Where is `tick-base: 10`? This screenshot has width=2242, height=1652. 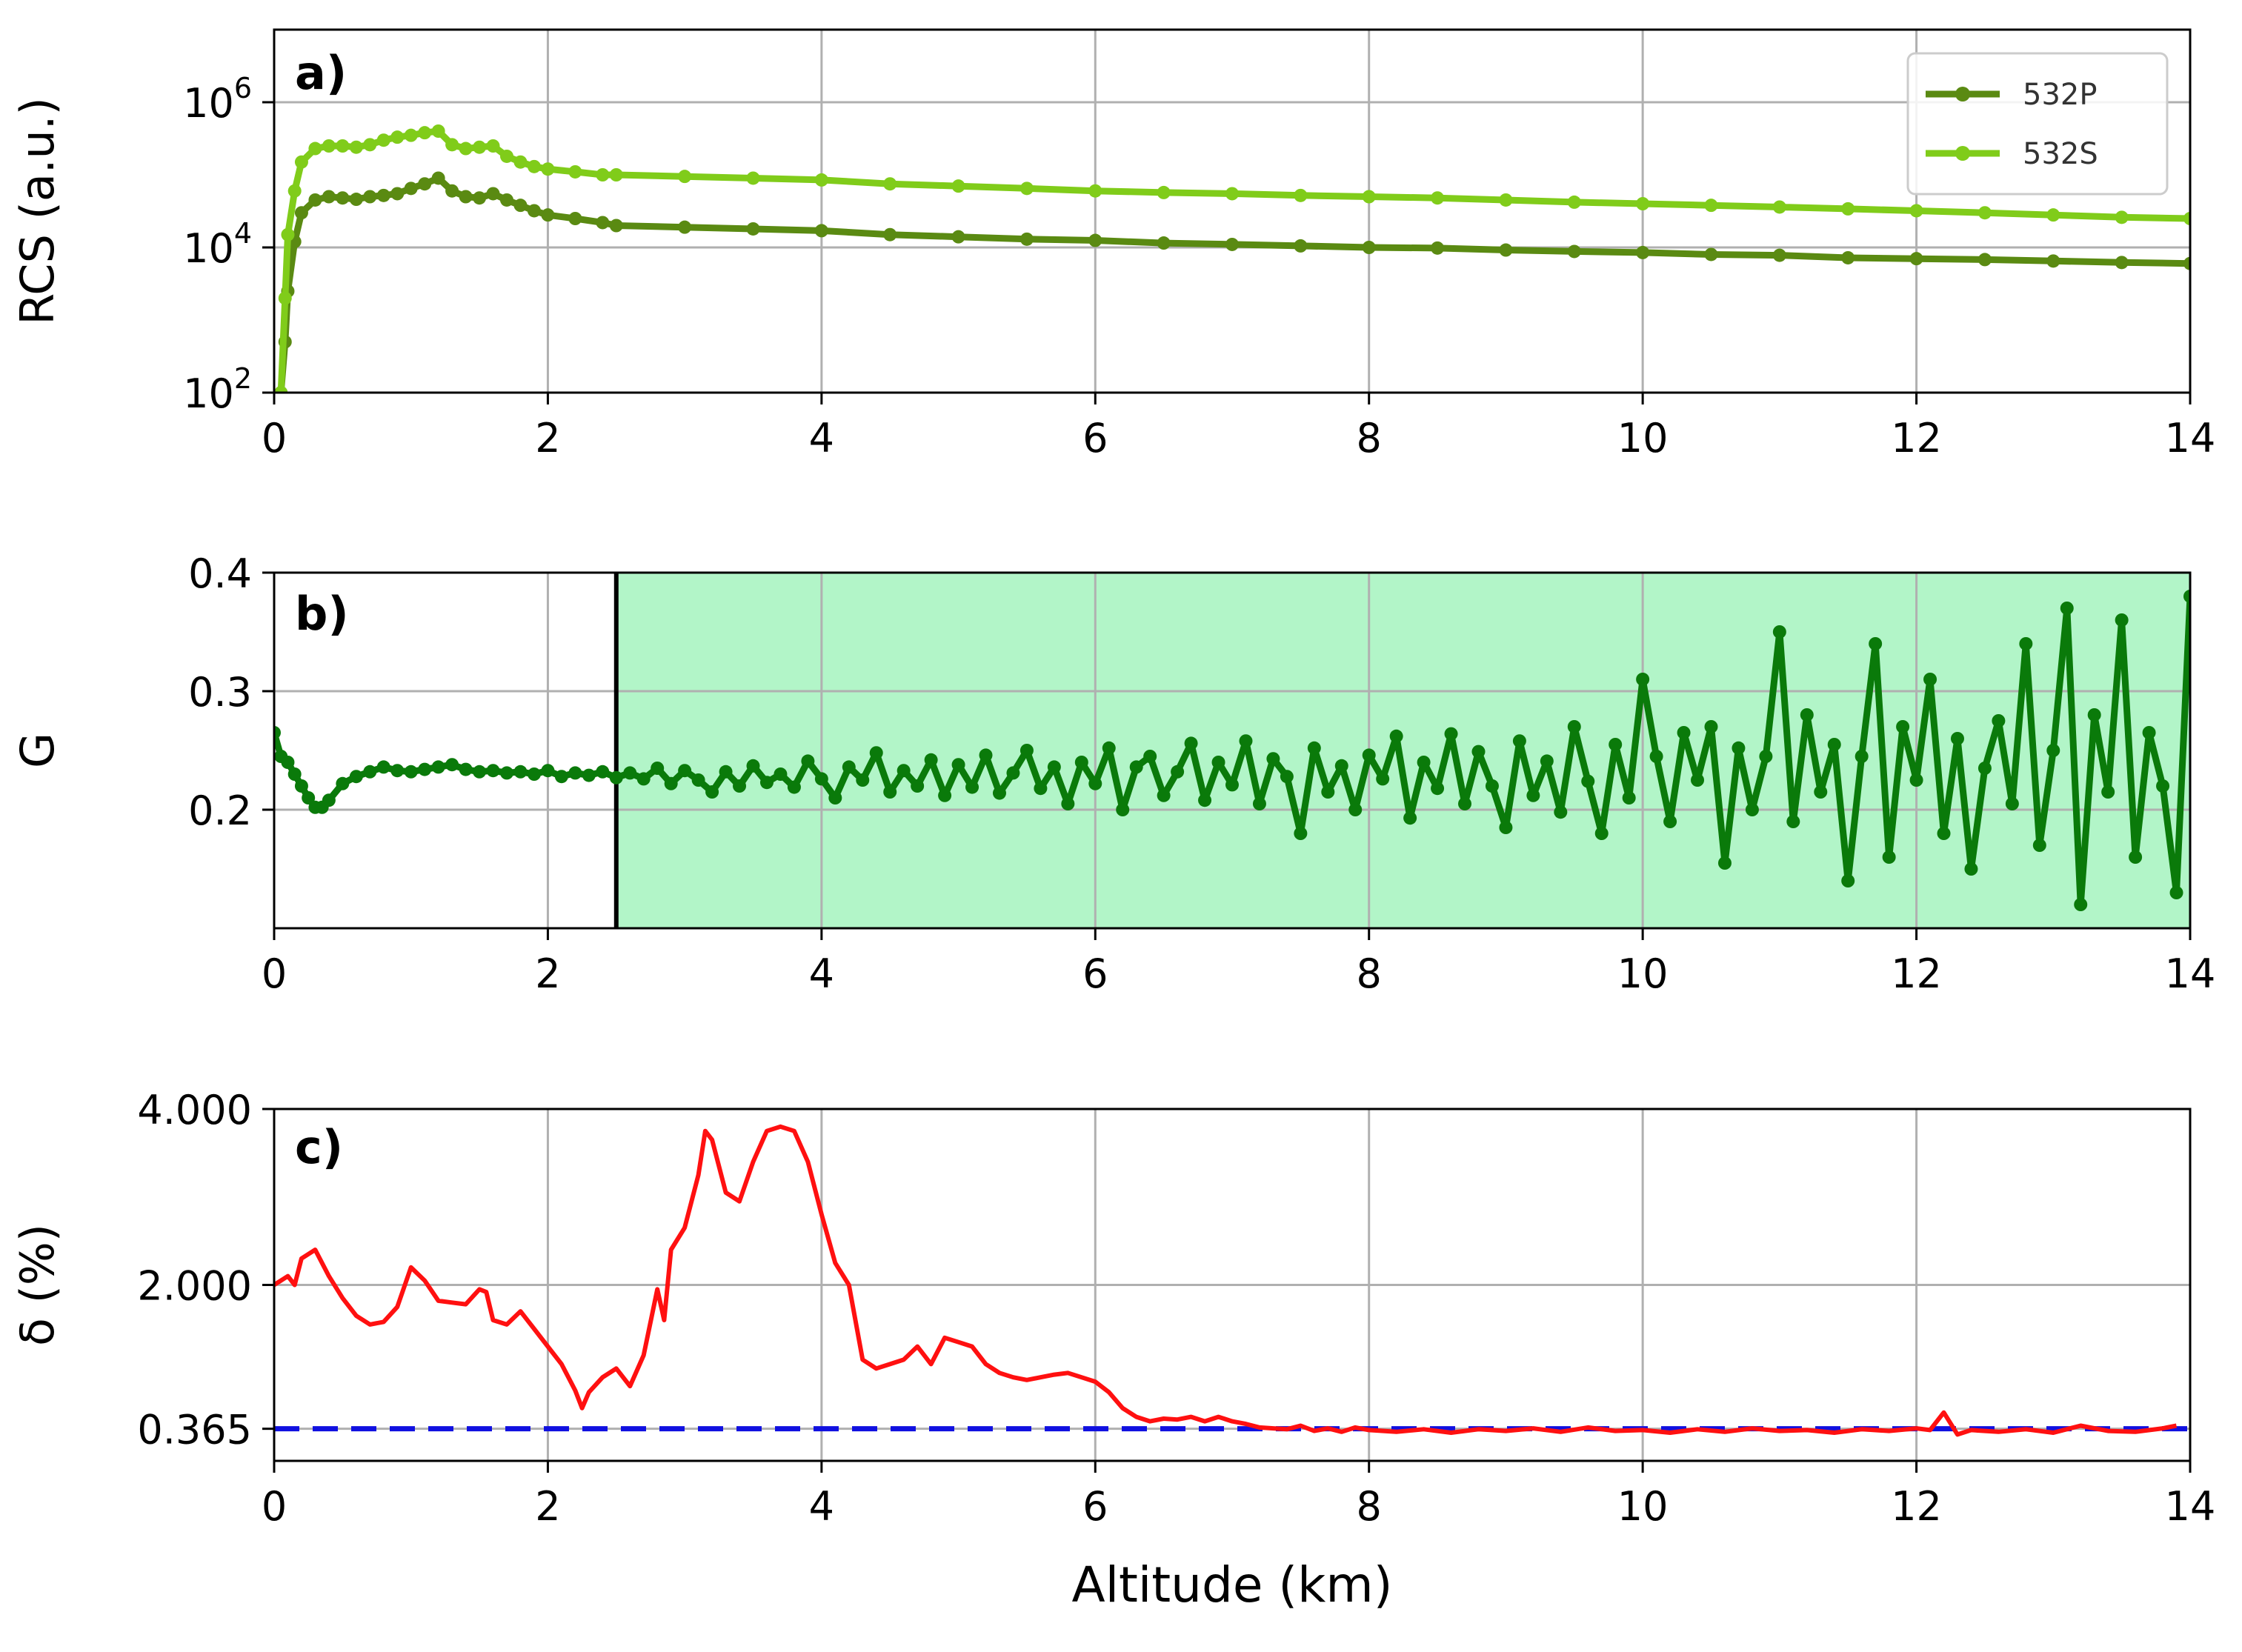
tick-base: 10 is located at coordinates (208, 394).